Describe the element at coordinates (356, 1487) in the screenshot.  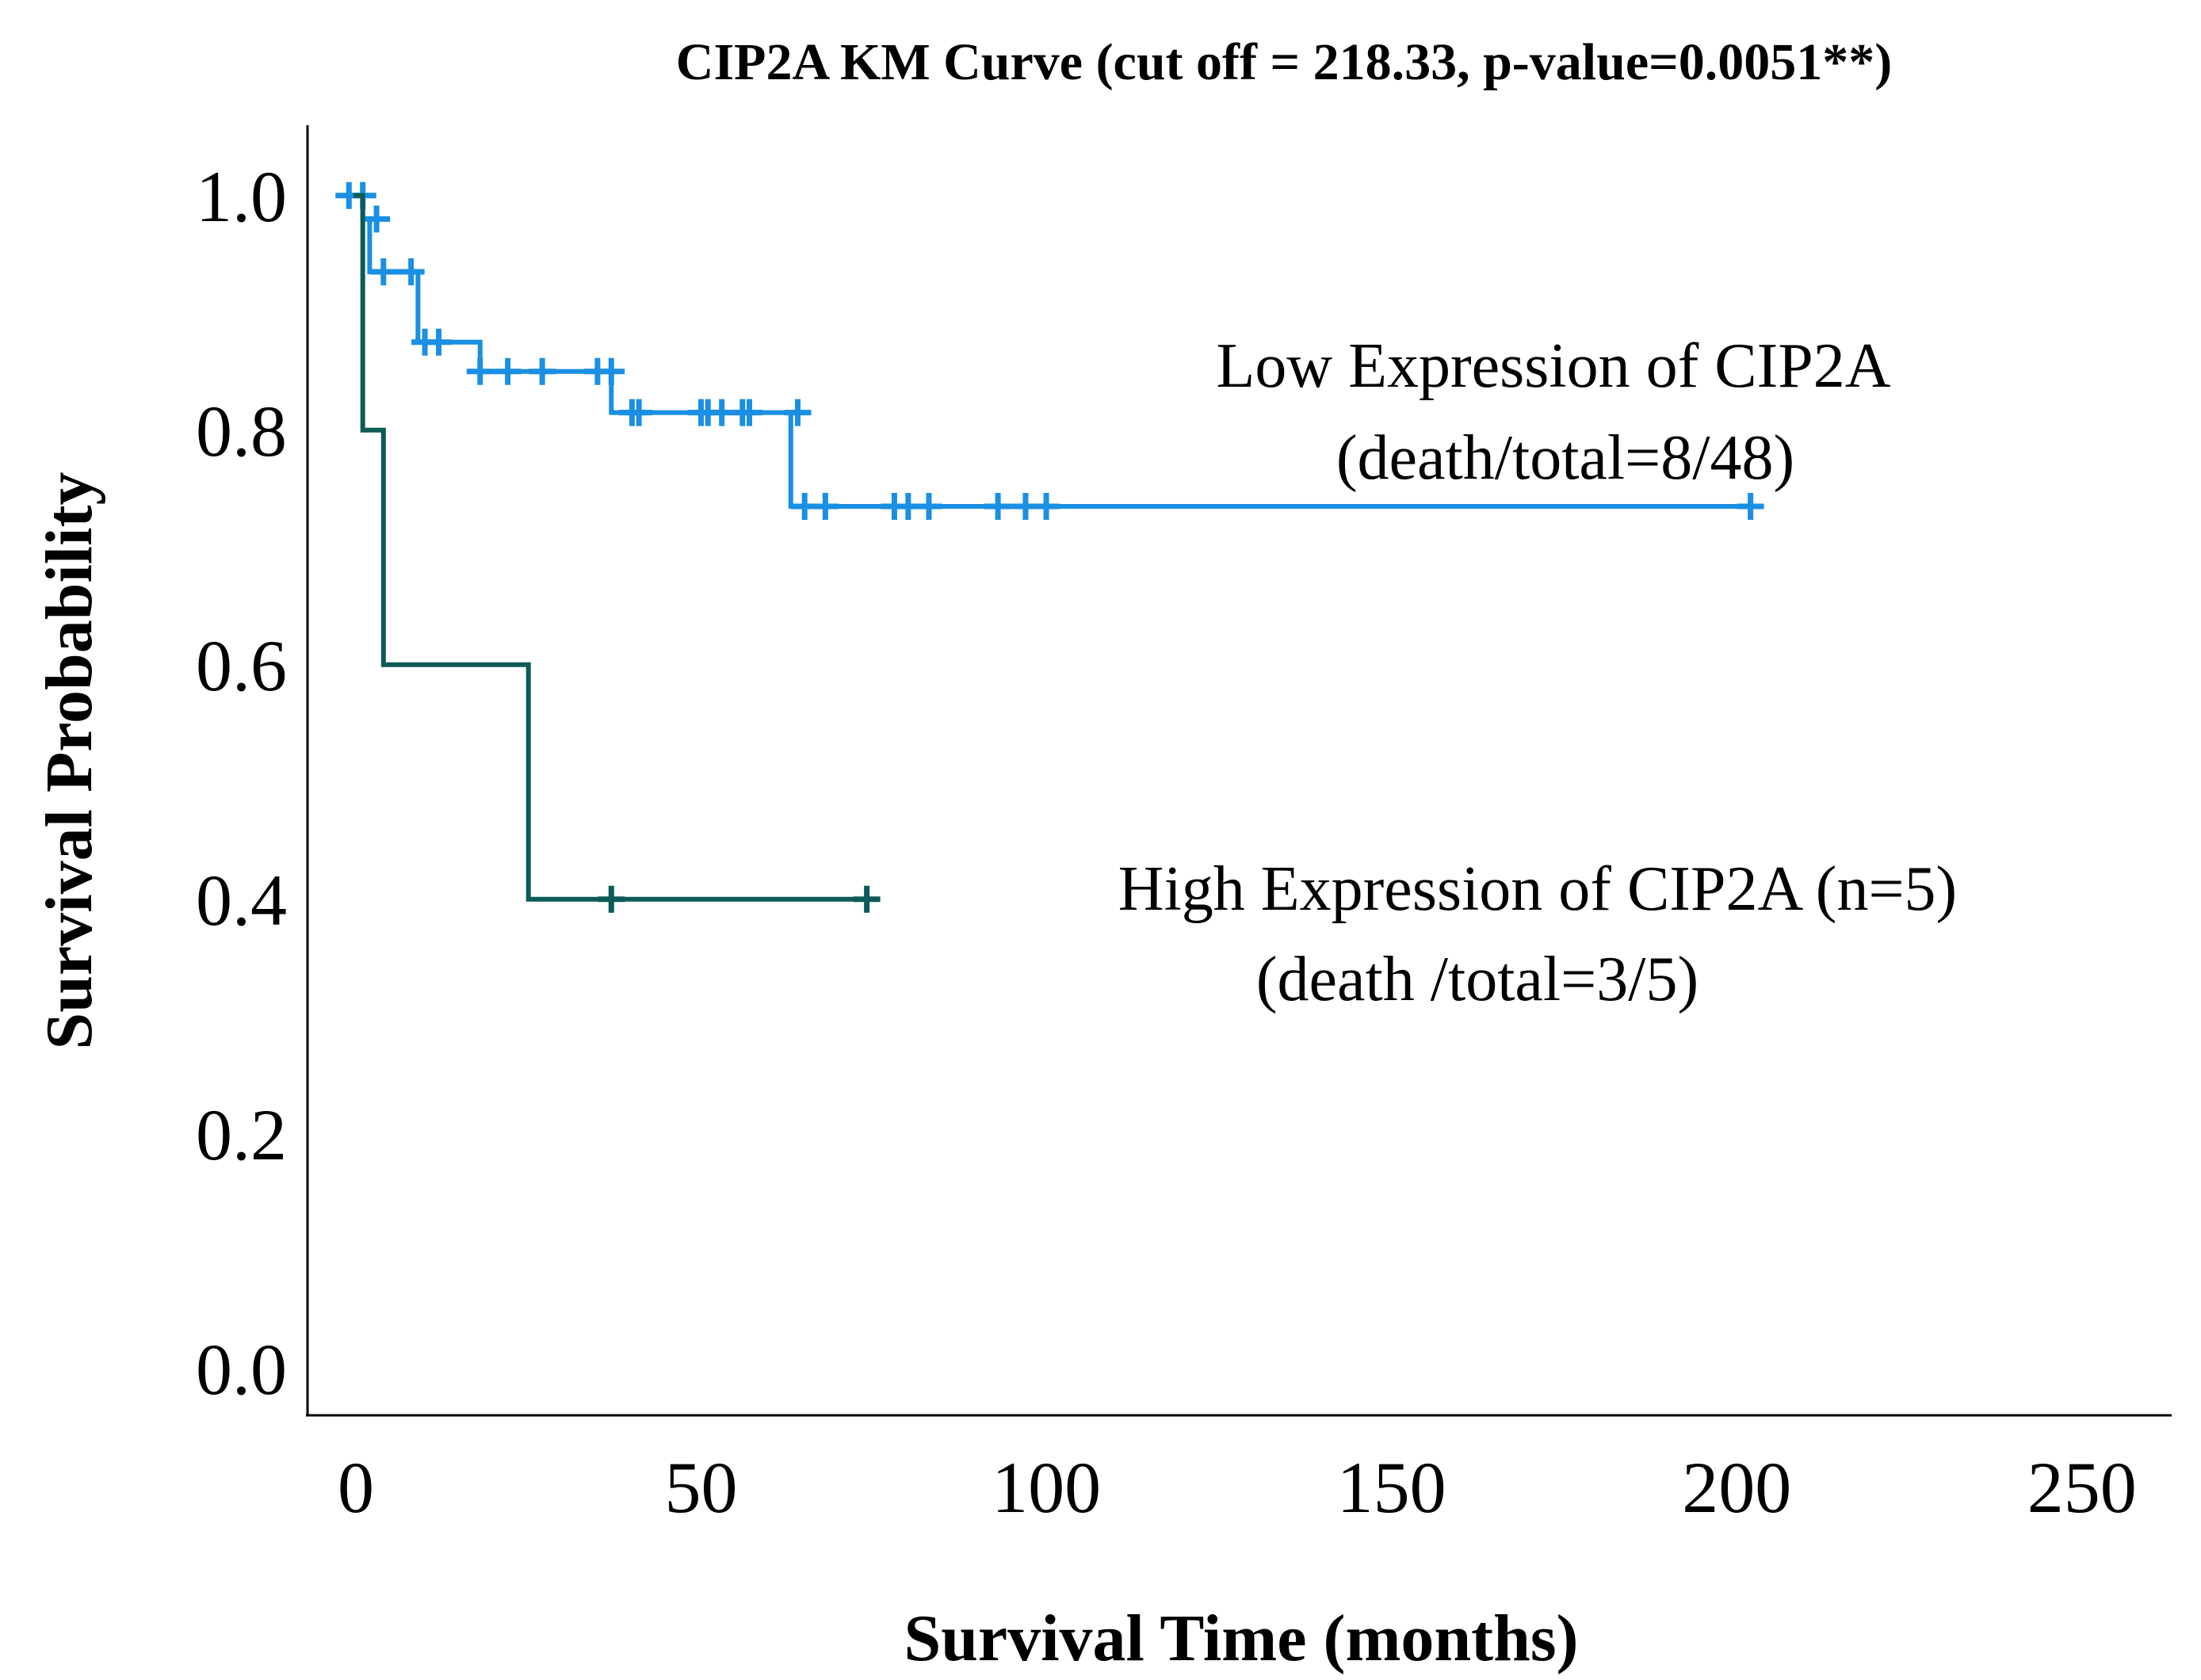
I see `x-tick-label: 0` at that location.